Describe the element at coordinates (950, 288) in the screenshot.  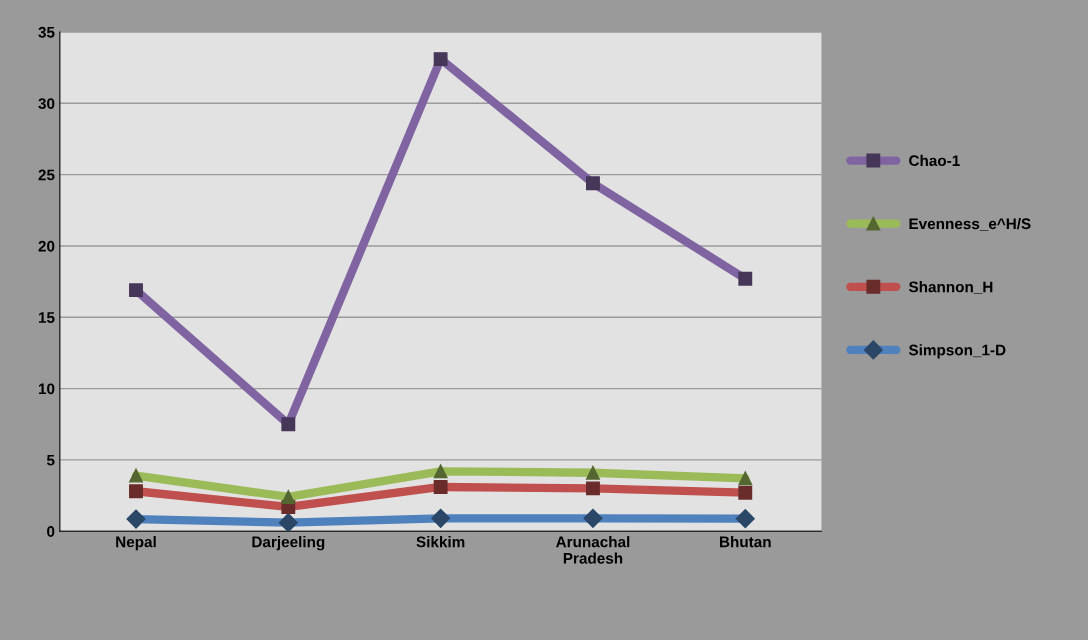
I see `legend-label: Shannon_H` at that location.